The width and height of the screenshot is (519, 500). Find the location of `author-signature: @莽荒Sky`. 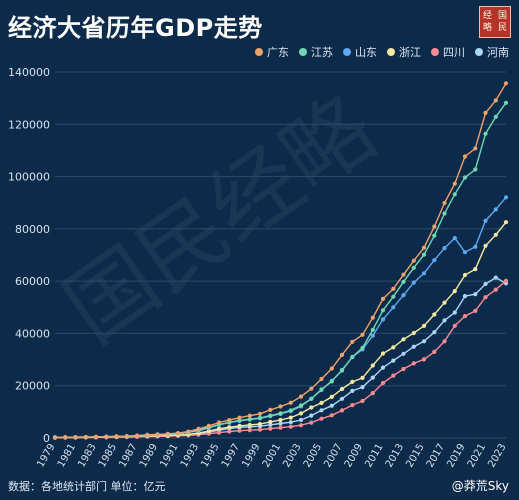

author-signature: @莽荒Sky is located at coordinates (480, 486).